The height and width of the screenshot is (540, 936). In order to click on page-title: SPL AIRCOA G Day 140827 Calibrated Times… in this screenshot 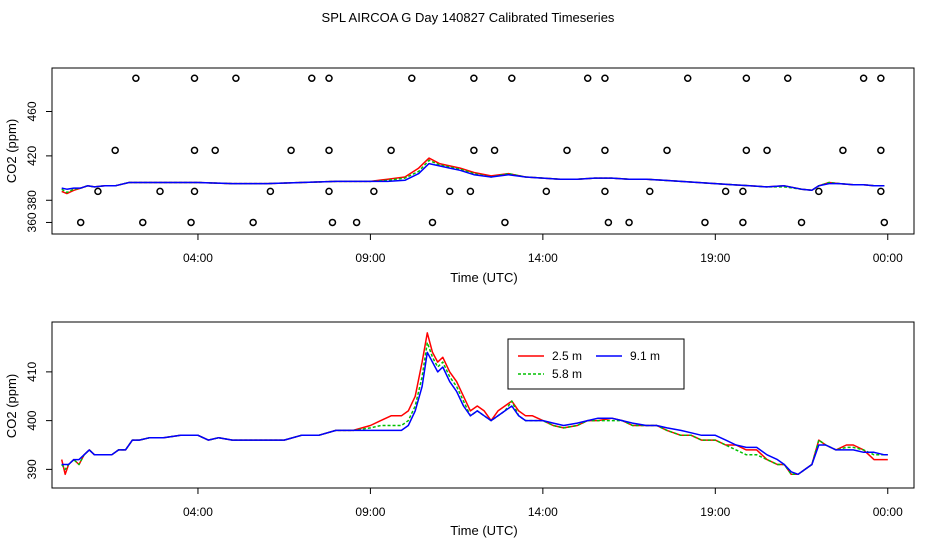, I will do `click(468, 17)`.